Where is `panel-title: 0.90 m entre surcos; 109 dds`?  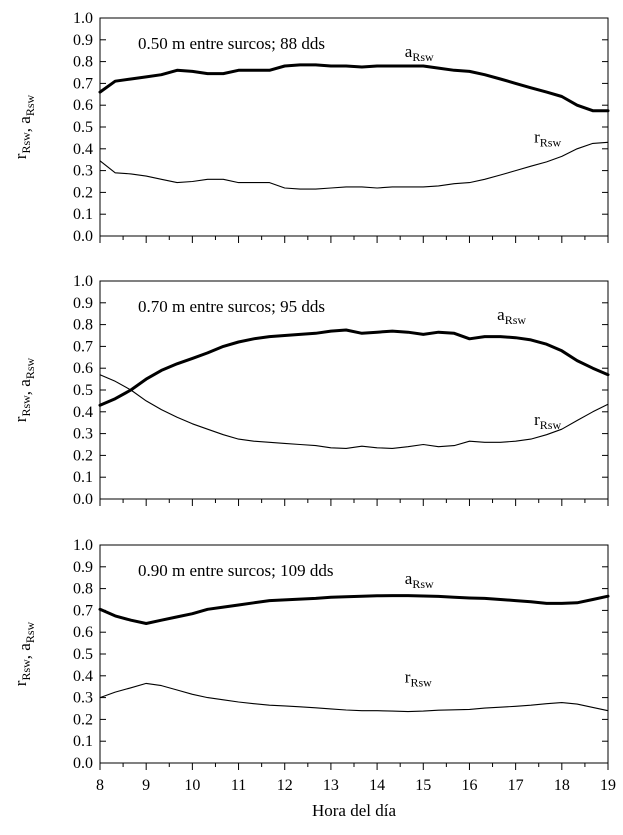
panel-title: 0.90 m entre surcos; 109 dds is located at coordinates (235, 570).